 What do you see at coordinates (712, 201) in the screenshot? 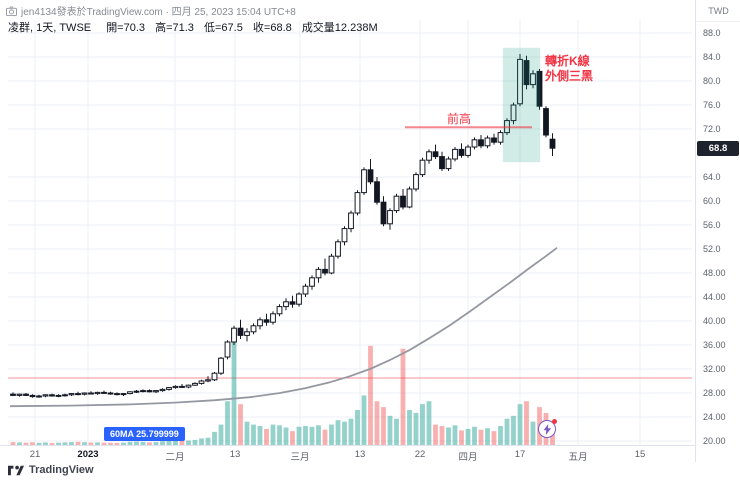
I see `price-tick-label: 60.0` at bounding box center [712, 201].